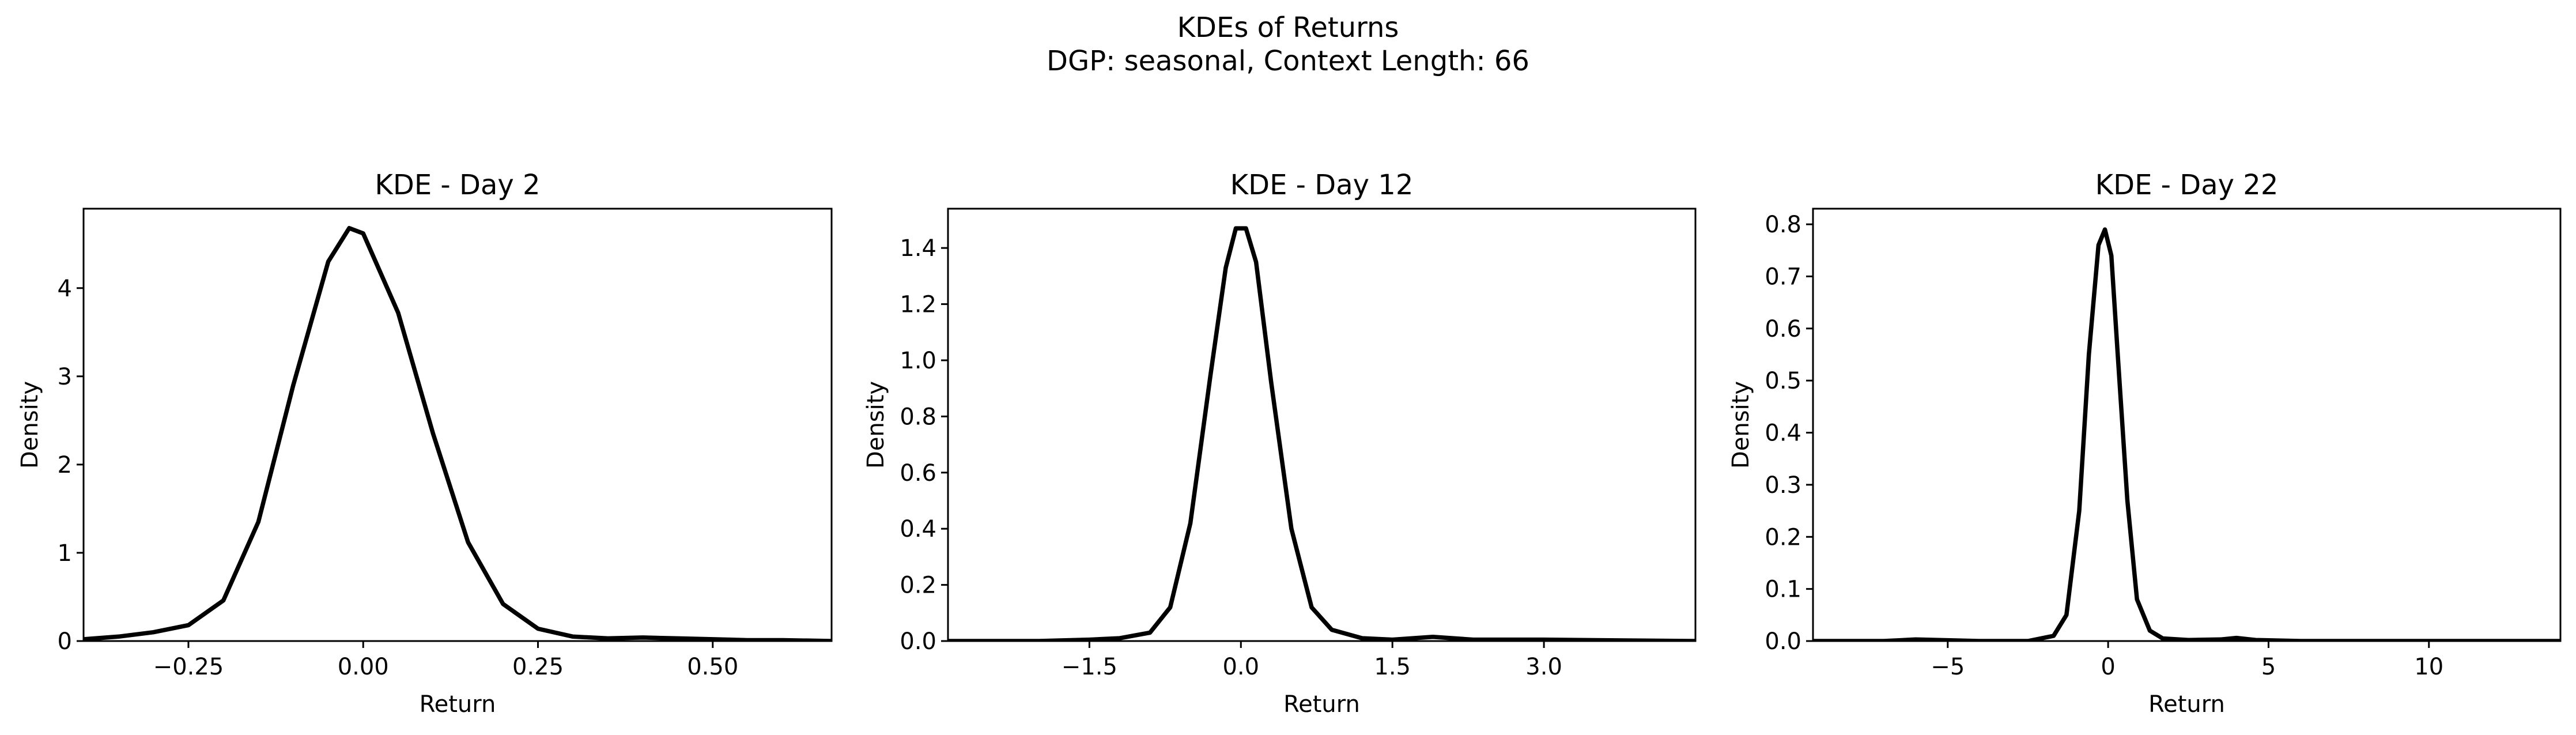 Image resolution: width=2576 pixels, height=735 pixels. I want to click on y-tick-label: 0.5, so click(1783, 381).